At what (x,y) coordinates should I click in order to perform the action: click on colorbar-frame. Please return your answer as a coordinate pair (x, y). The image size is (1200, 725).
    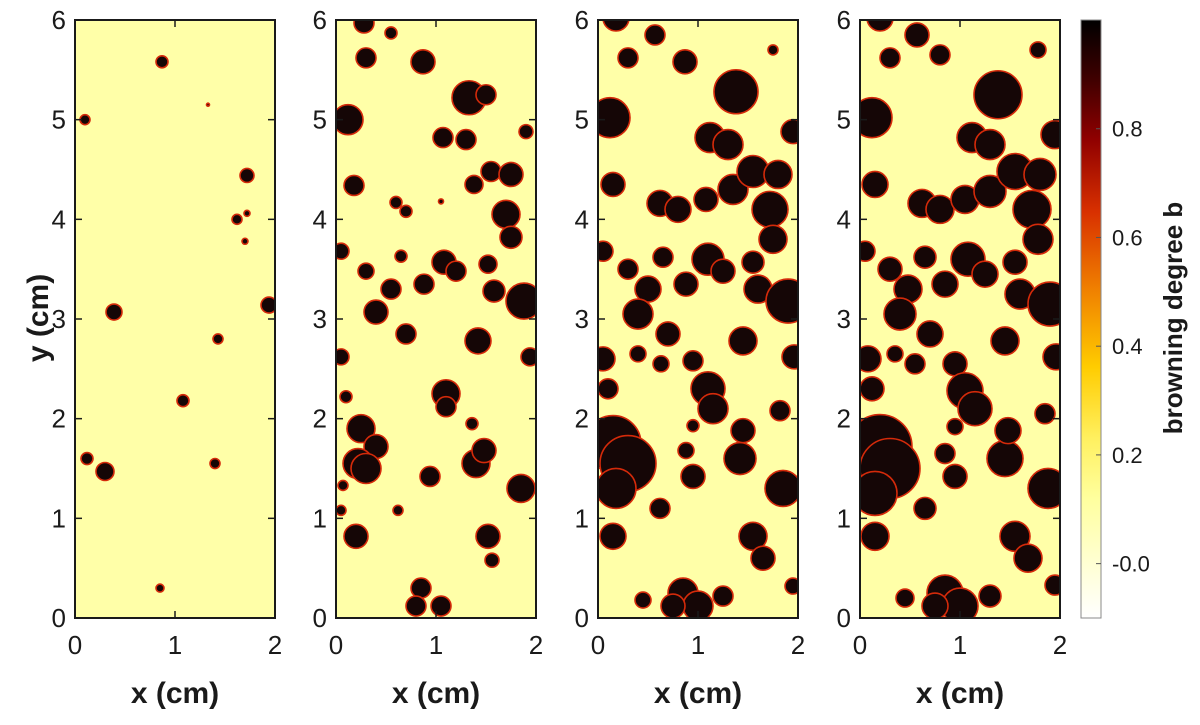
    Looking at the image, I should click on (1091, 319).